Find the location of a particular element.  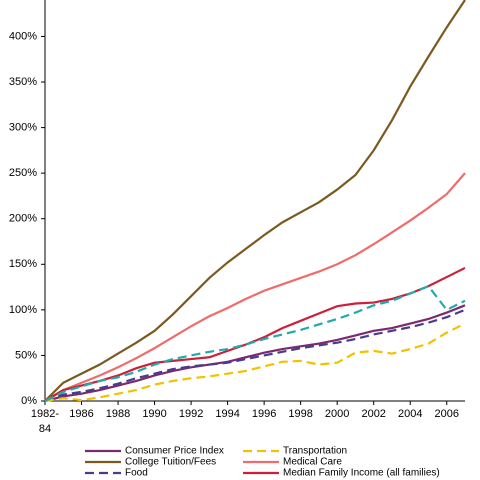

y-tick-label: 50% is located at coordinates (26, 355).